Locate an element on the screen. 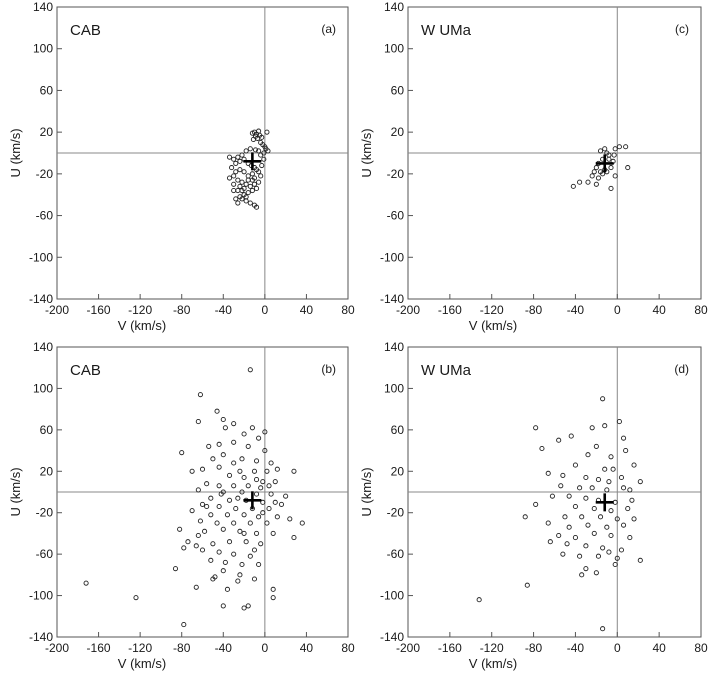  panel-label: (a) is located at coordinates (328, 29).